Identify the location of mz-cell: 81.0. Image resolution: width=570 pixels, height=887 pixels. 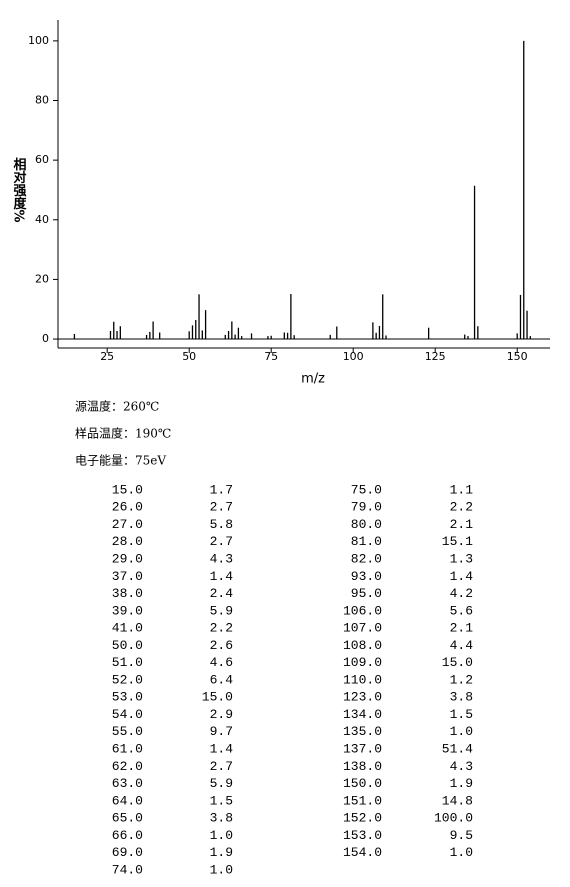
(366, 541).